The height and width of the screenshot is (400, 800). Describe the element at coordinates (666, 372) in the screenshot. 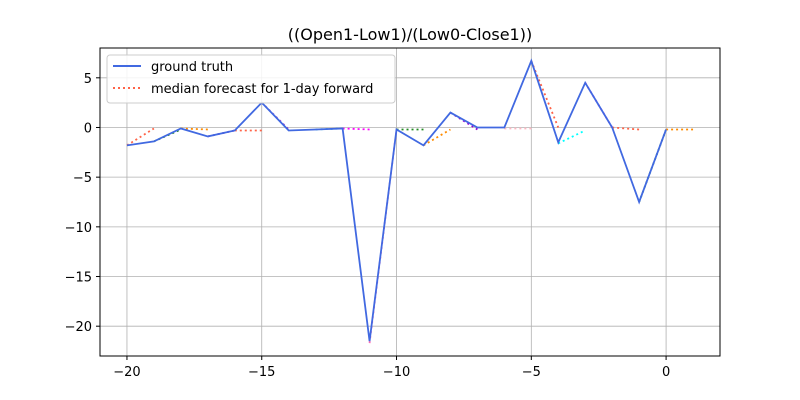

I see `x-tick-label: 0` at that location.